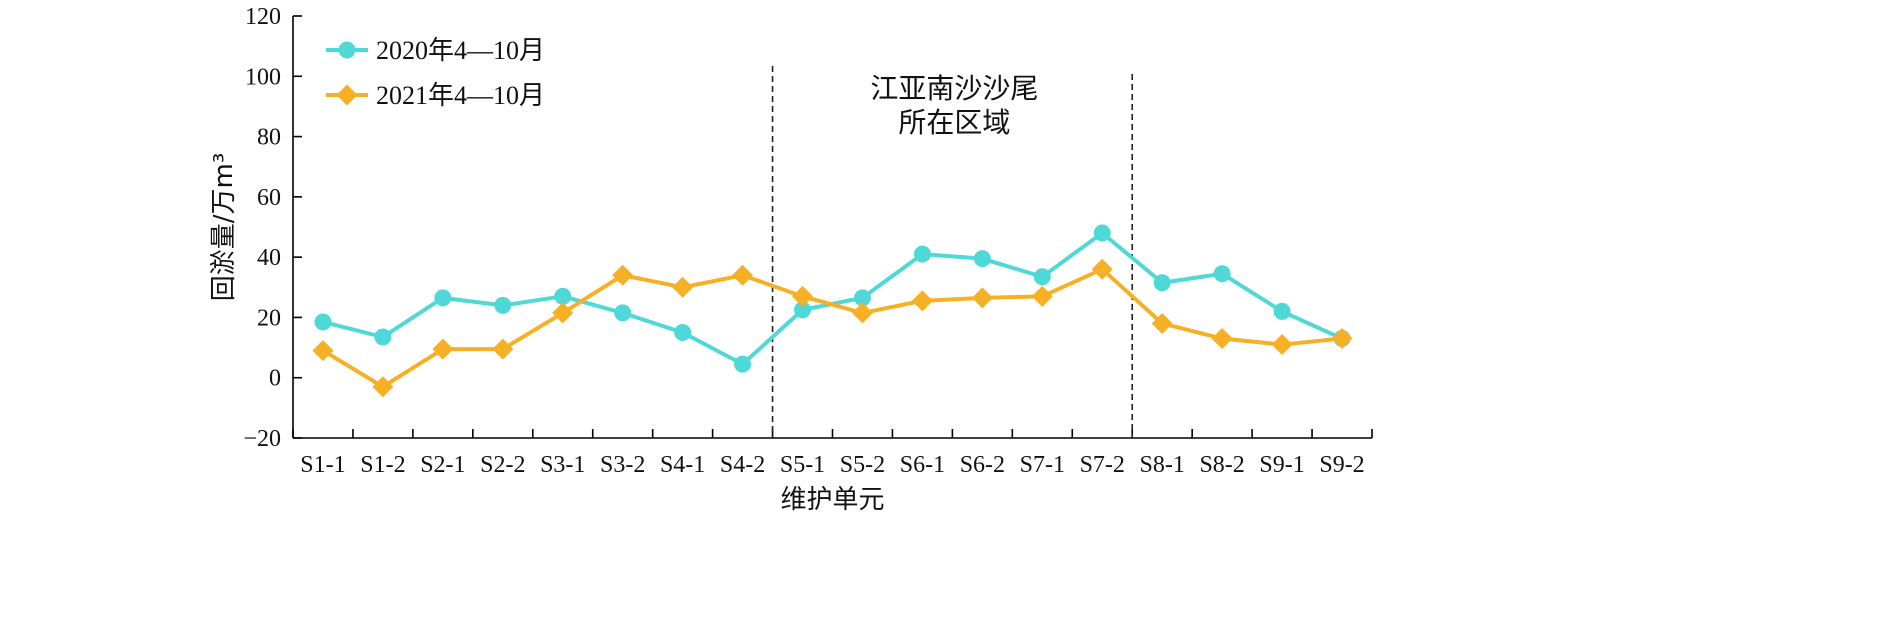  I want to click on y-tick-label: 40, so click(269, 258).